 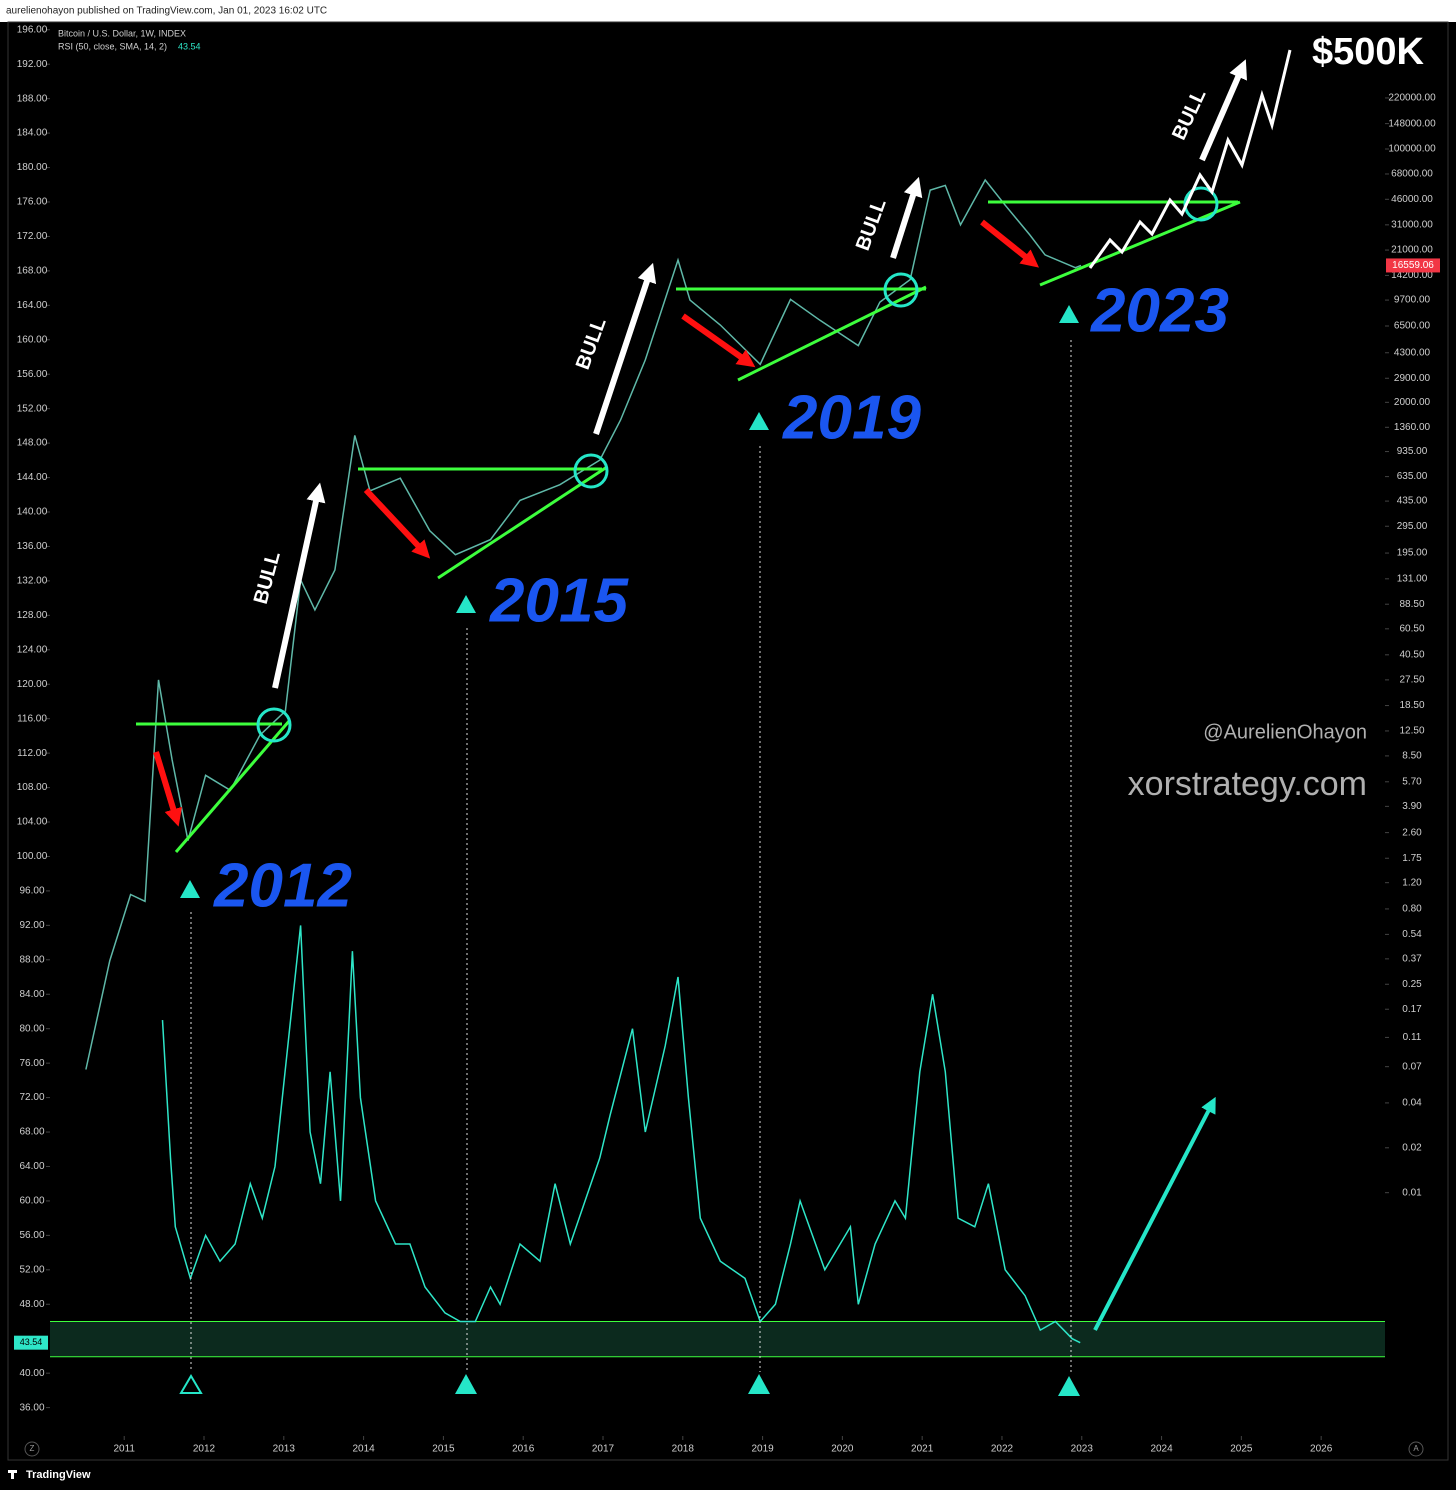 I want to click on y2-tick-label: 0.04, so click(x=1412, y=1103).